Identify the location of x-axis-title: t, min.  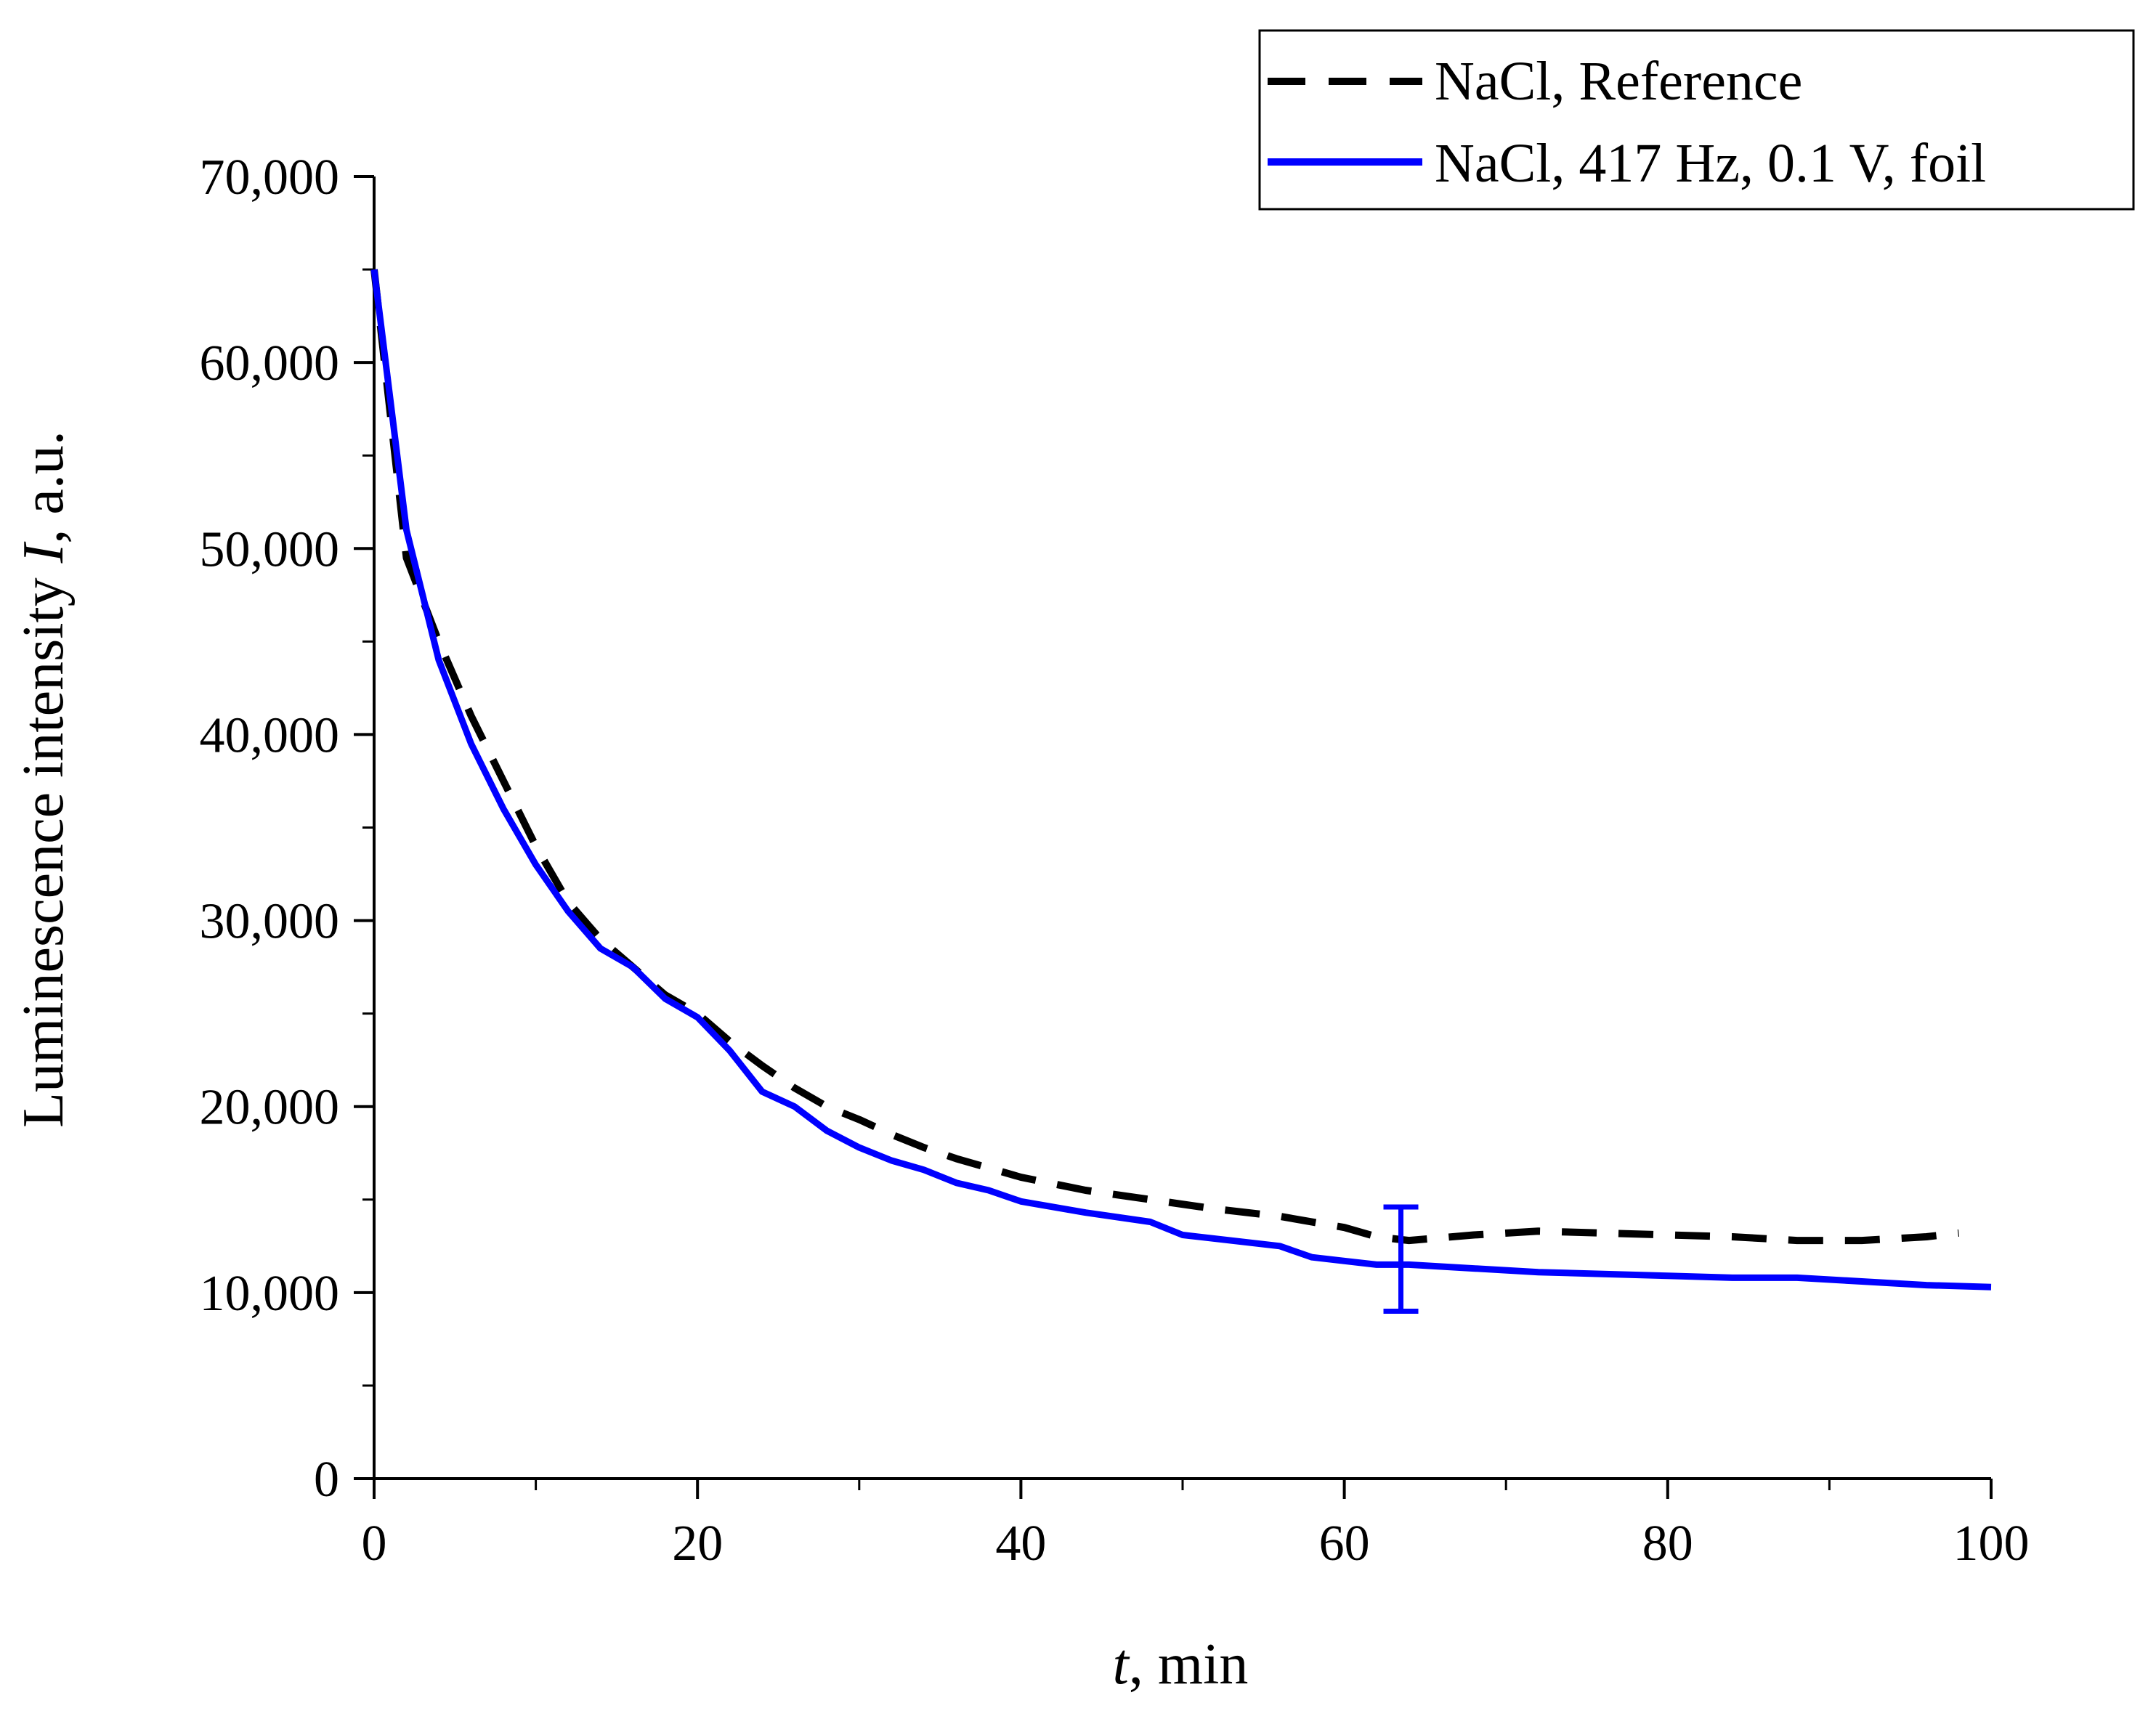
(1181, 1664).